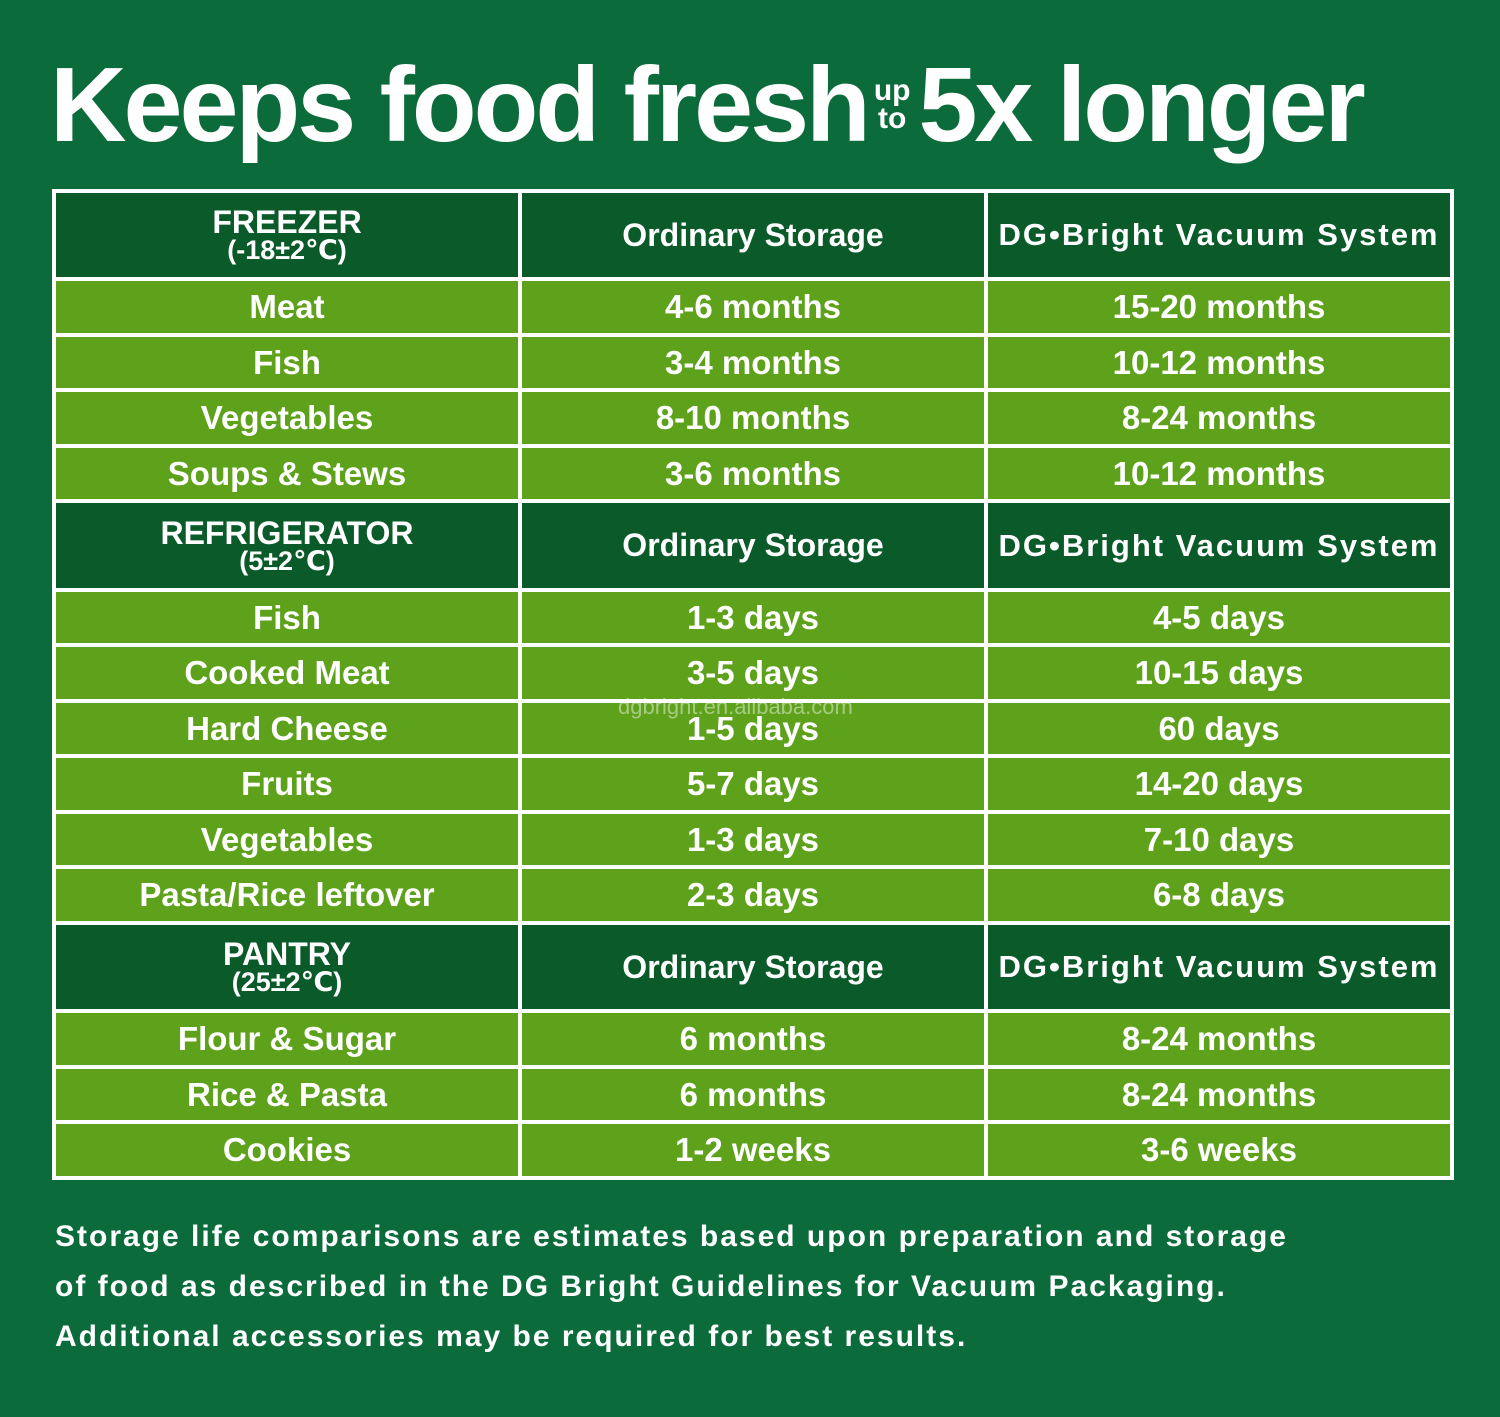  I want to click on table-row: Flour & Sugar 6 months 8-24 months, so click(753, 1039).